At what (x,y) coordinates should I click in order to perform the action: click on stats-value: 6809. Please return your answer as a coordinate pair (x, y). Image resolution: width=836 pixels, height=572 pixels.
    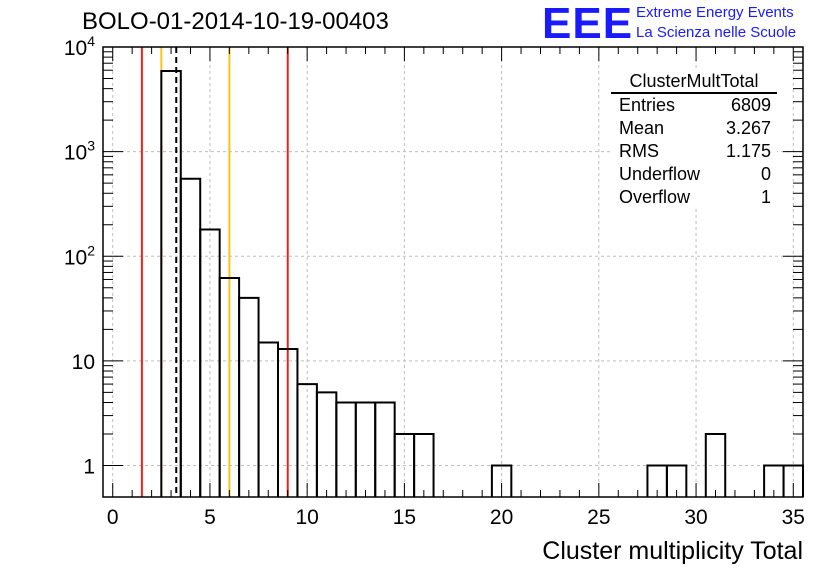
    Looking at the image, I should click on (750, 105).